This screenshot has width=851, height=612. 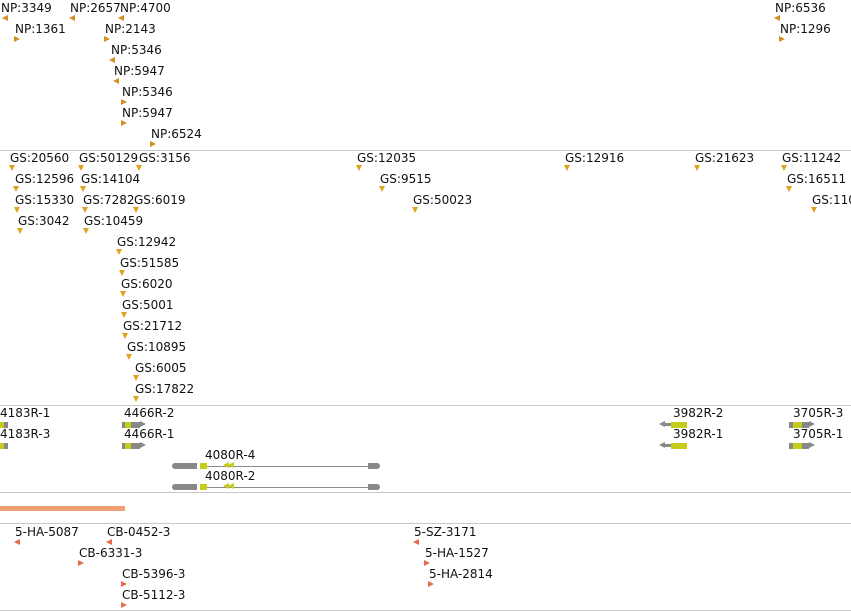 I want to click on gs-marker-label: GS:5001, so click(x=148, y=305).